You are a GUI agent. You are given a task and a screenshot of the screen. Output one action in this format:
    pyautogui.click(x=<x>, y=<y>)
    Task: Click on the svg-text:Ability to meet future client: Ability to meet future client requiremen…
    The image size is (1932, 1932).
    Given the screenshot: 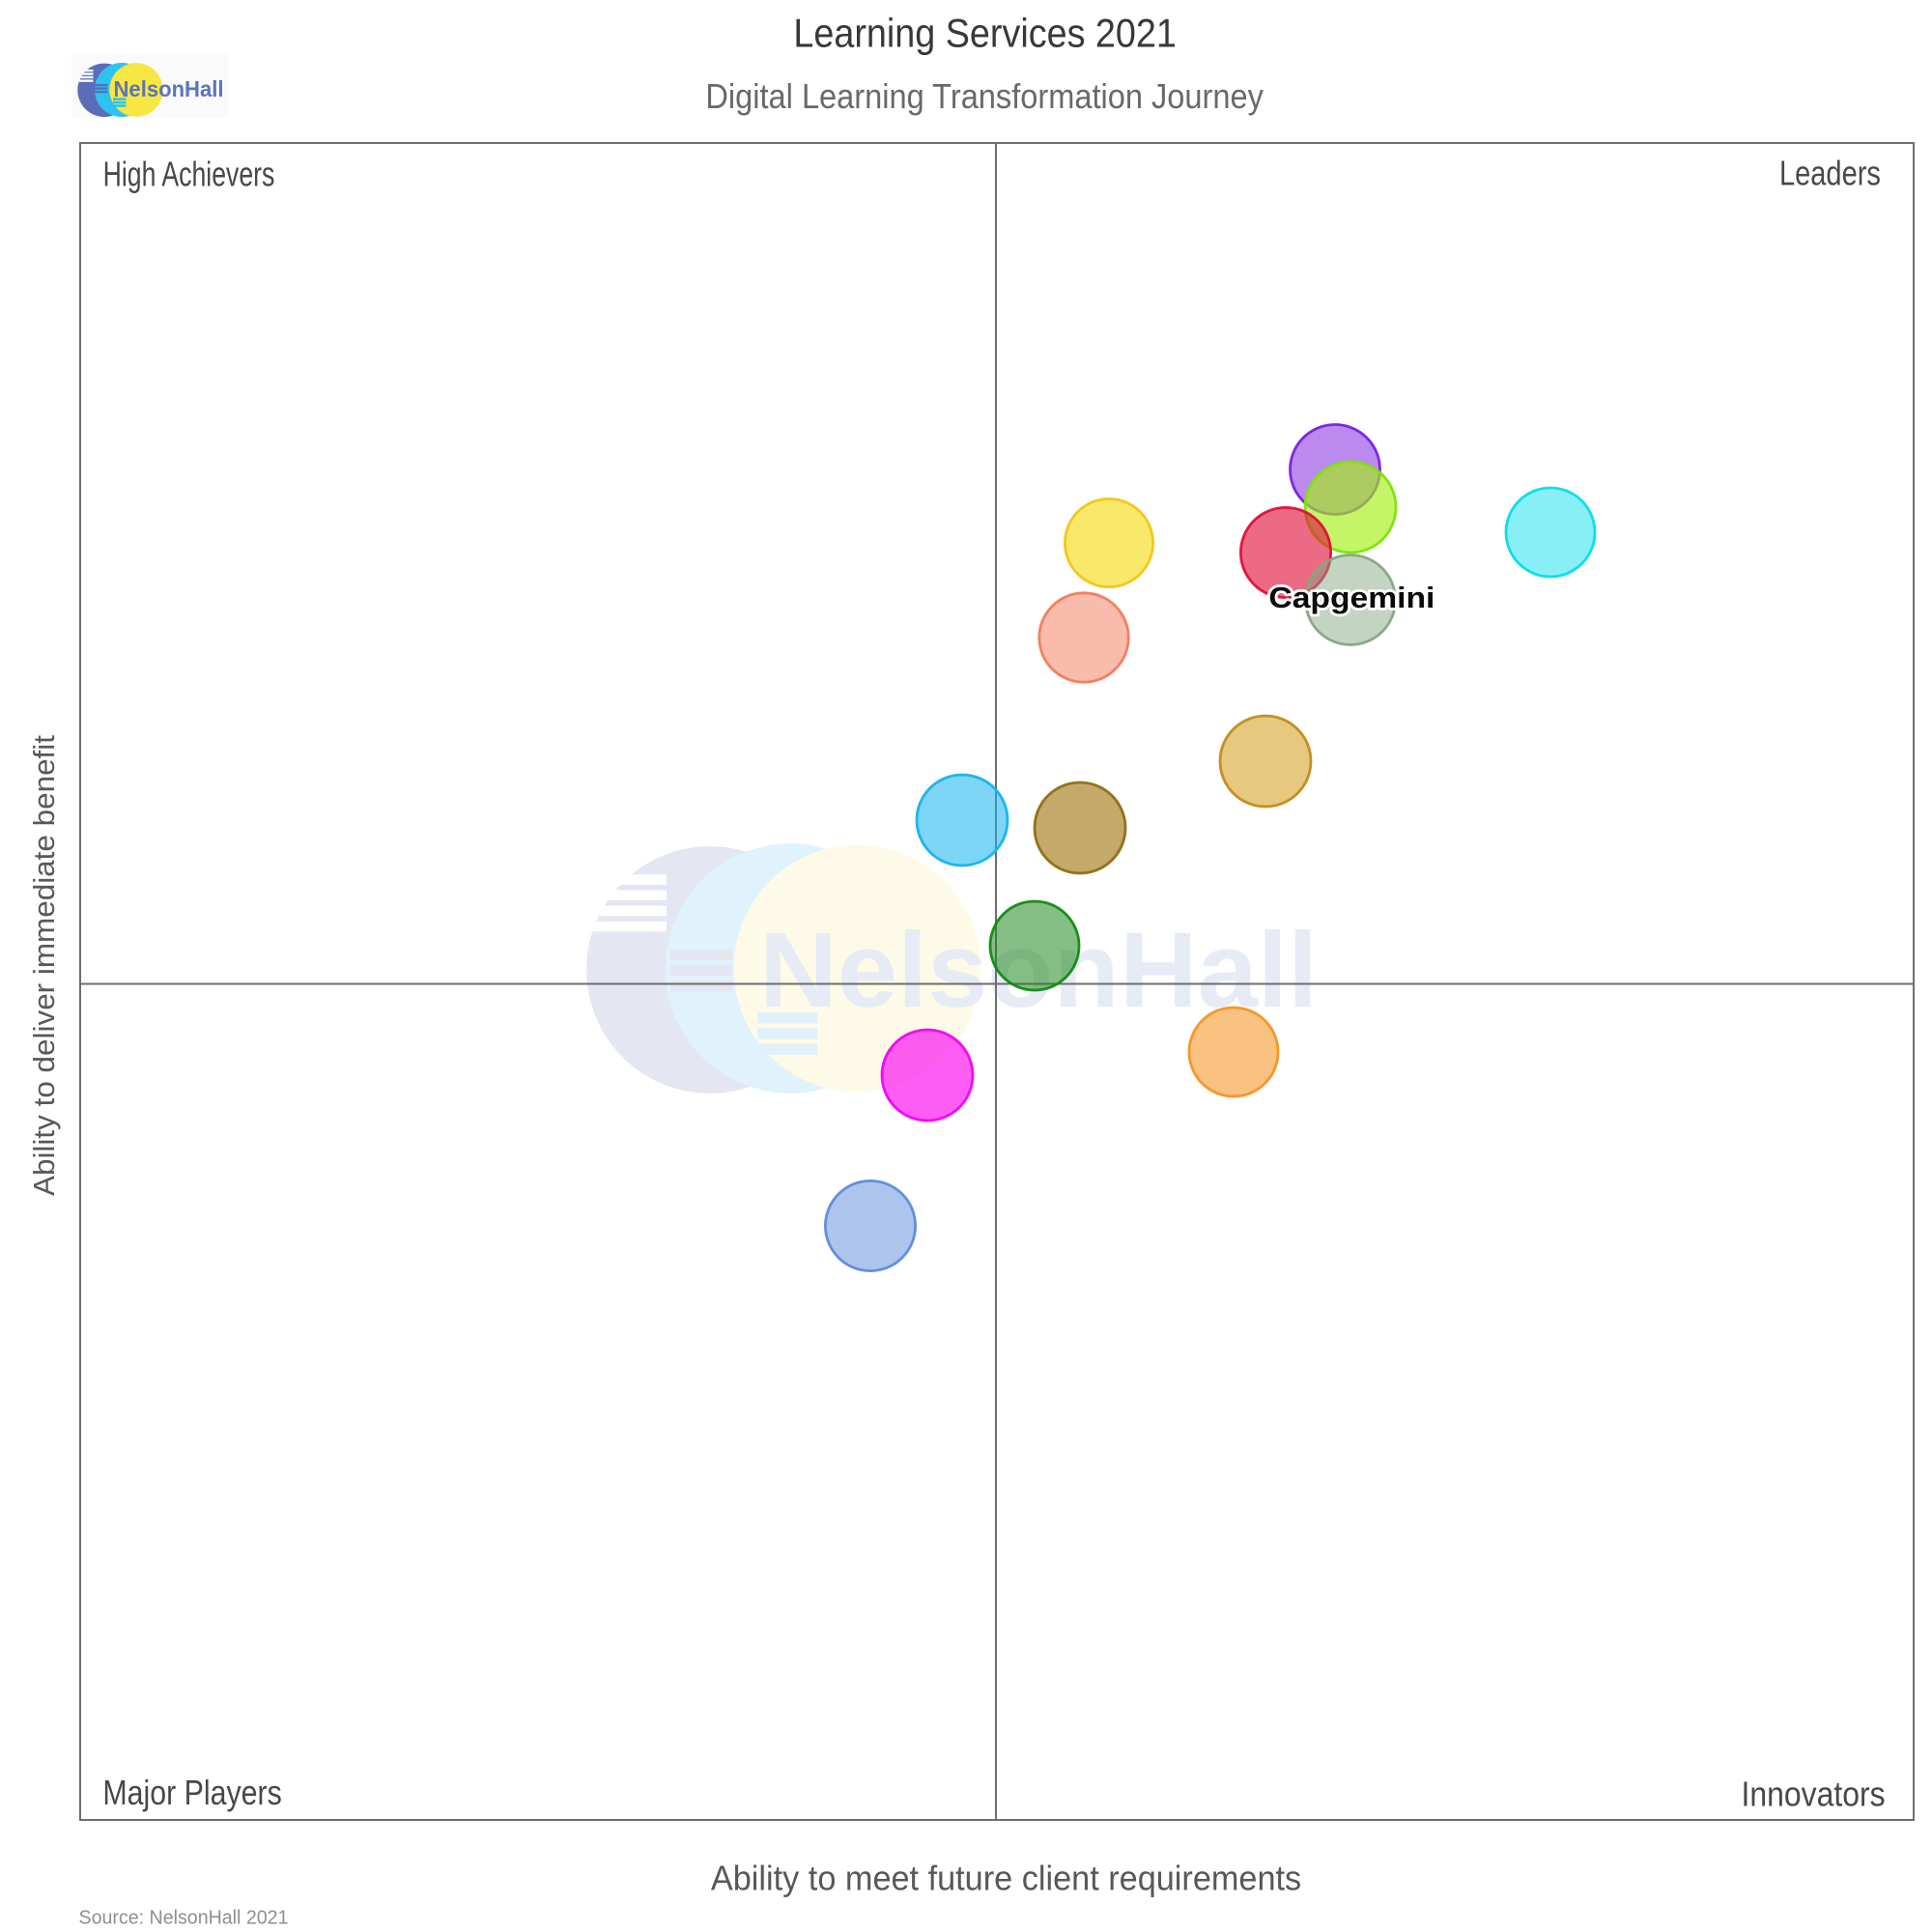 What is the action you would take?
    pyautogui.click(x=1006, y=1878)
    